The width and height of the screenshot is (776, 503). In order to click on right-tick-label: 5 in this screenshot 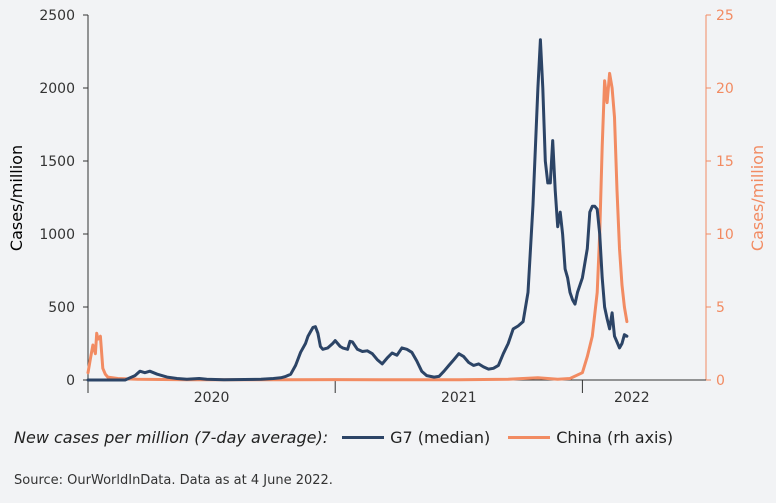, I will do `click(720, 308)`.